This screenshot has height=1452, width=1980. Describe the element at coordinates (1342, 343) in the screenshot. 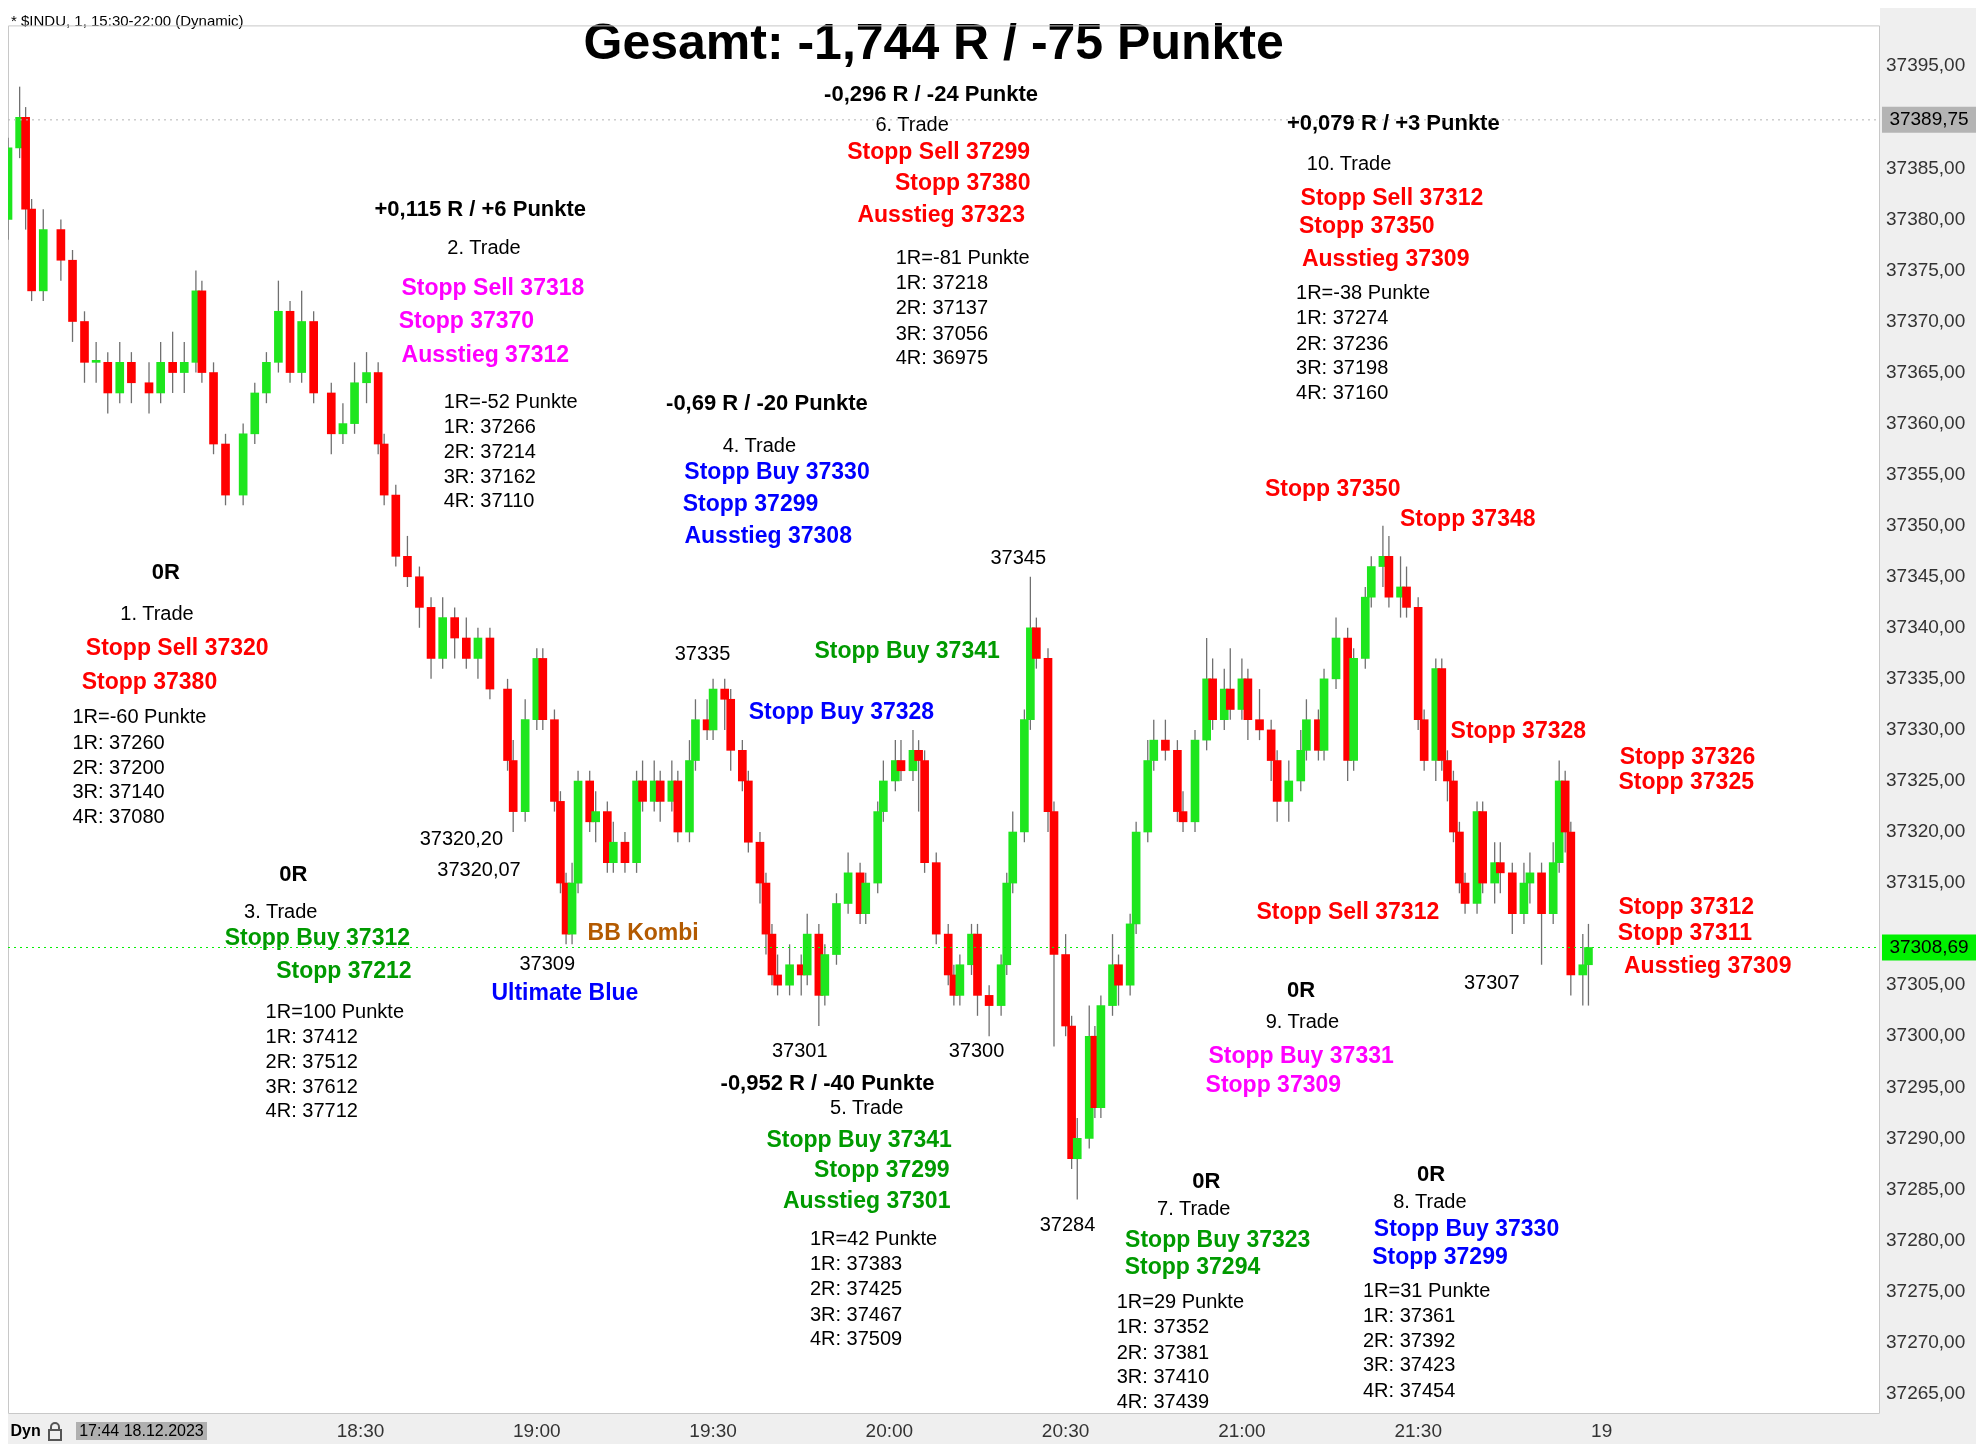

I see `annotation: 2R: 37236` at that location.